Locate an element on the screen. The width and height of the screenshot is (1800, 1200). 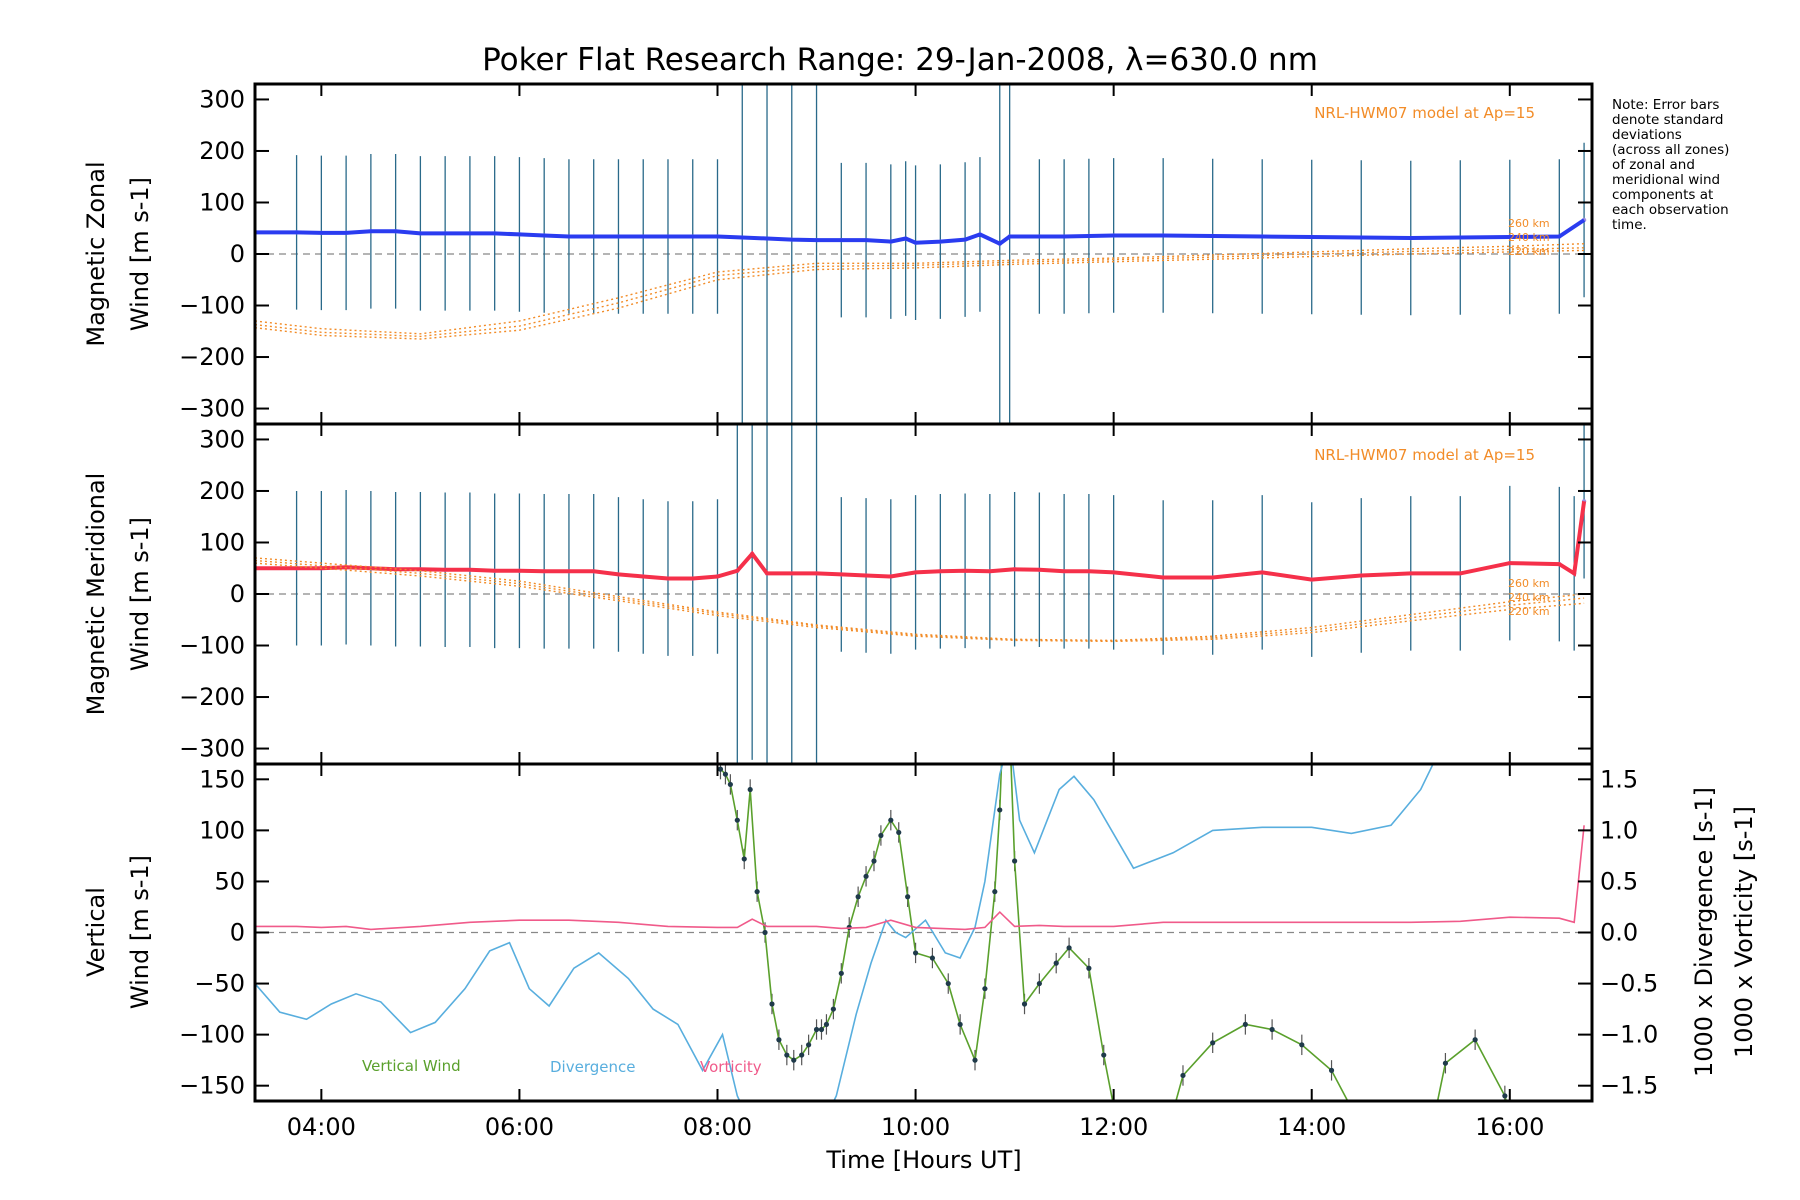
y-tick-label: 50 is located at coordinates (229, 881).